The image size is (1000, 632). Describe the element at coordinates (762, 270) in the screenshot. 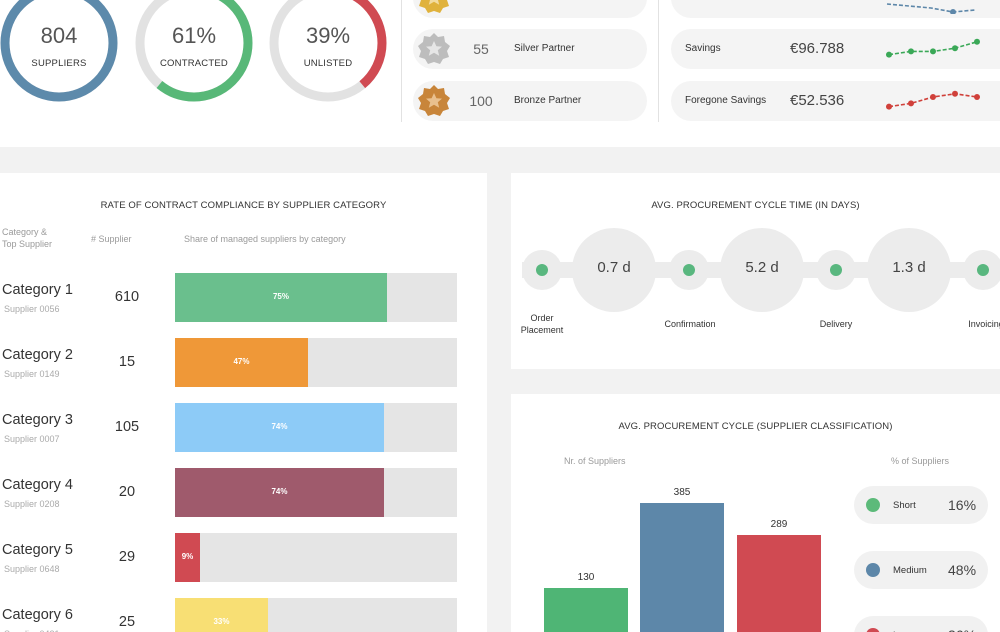

I see `duration-bubble: 5.2 d` at that location.